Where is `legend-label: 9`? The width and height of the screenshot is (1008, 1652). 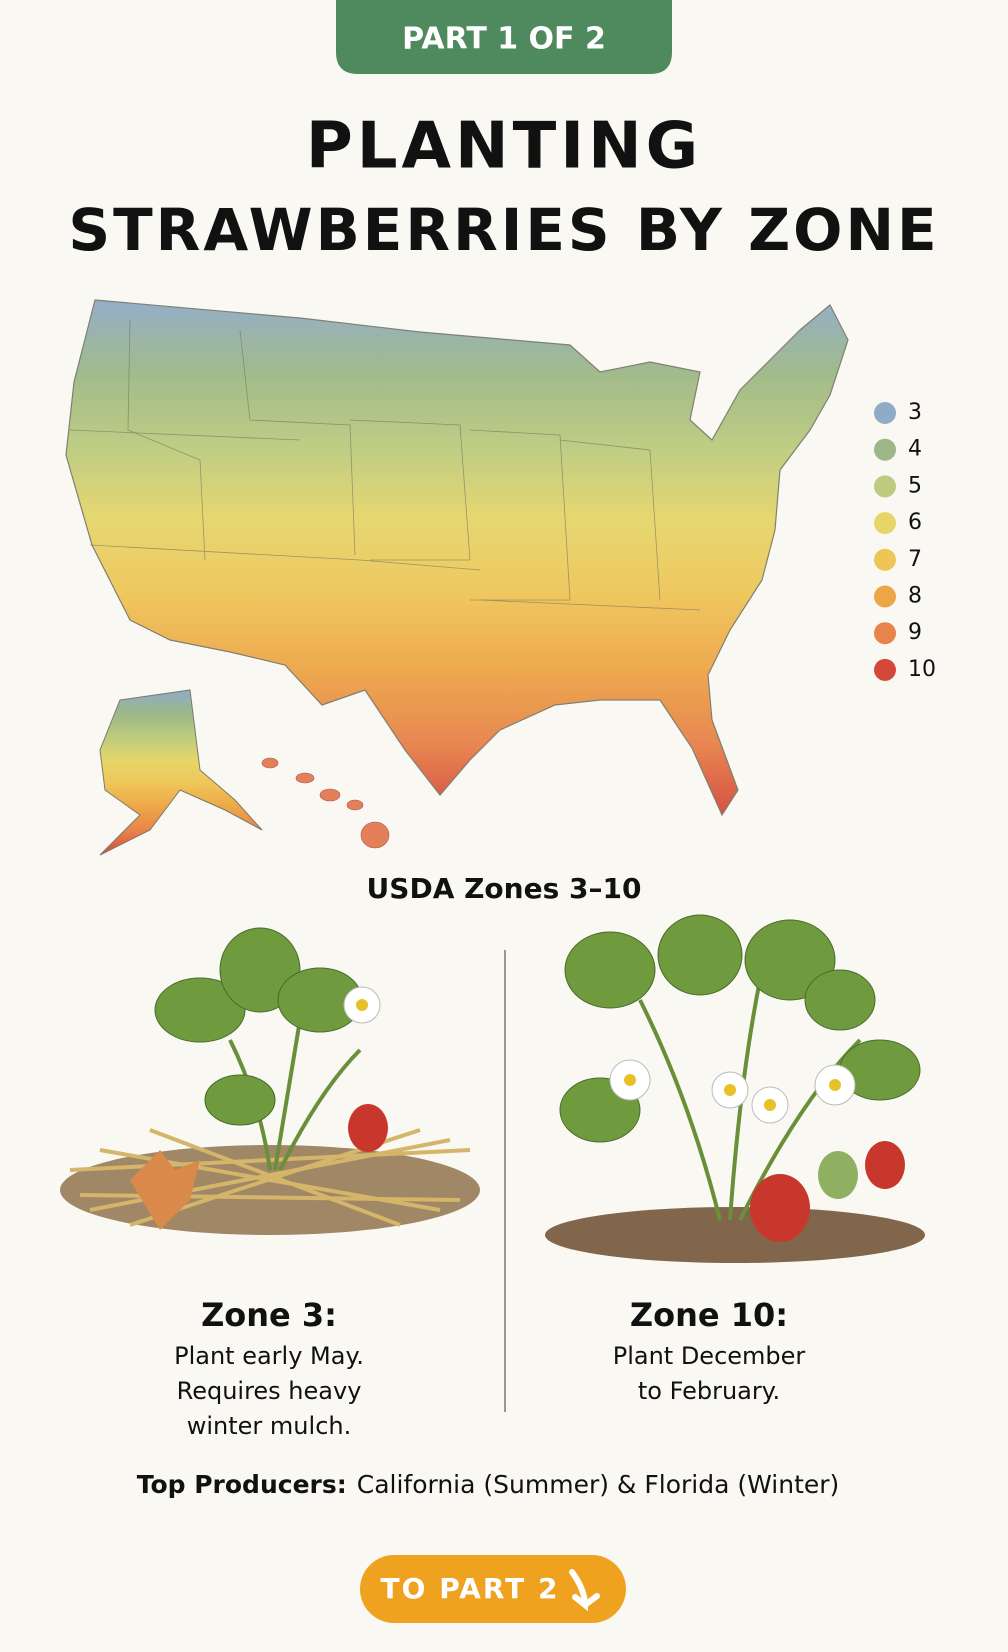 legend-label: 9 is located at coordinates (915, 632).